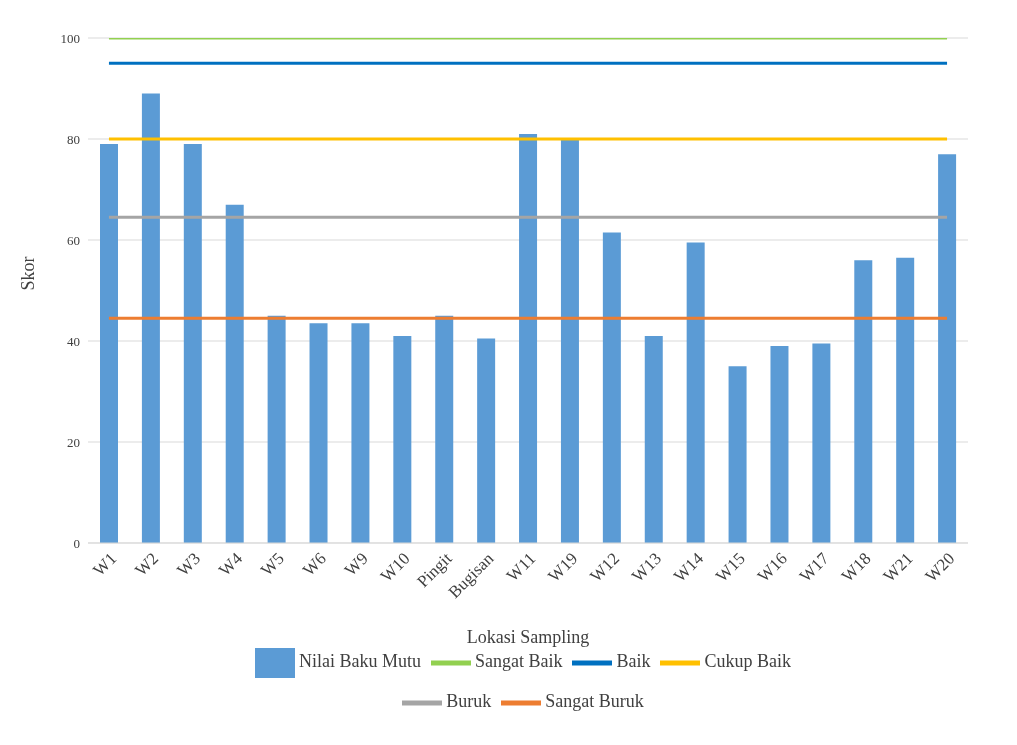 This screenshot has width=1017, height=745. Describe the element at coordinates (518, 661) in the screenshot. I see `legend-label: Sangat Baik` at that location.